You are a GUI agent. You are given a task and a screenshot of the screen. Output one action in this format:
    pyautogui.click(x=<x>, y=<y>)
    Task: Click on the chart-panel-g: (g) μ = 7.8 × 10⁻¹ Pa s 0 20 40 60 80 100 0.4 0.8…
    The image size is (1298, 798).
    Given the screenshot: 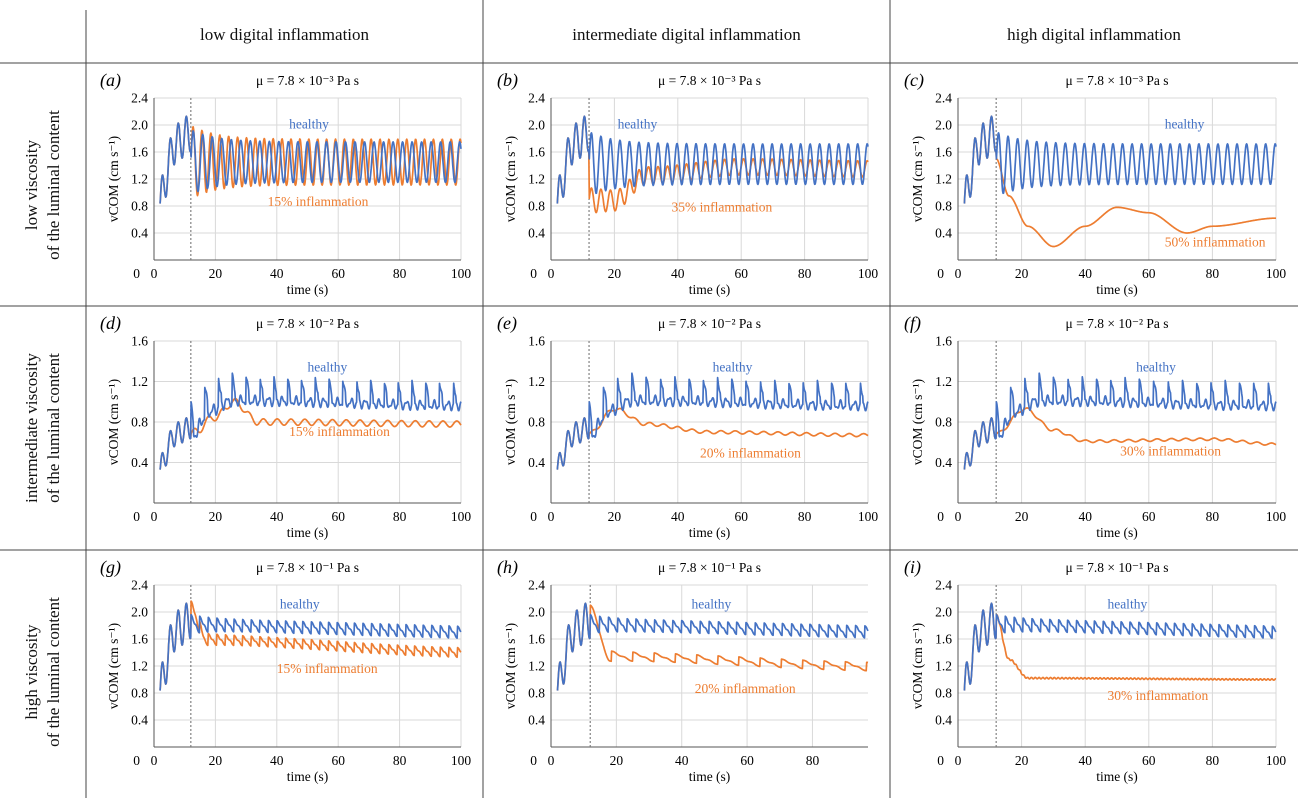 What is the action you would take?
    pyautogui.click(x=284, y=672)
    